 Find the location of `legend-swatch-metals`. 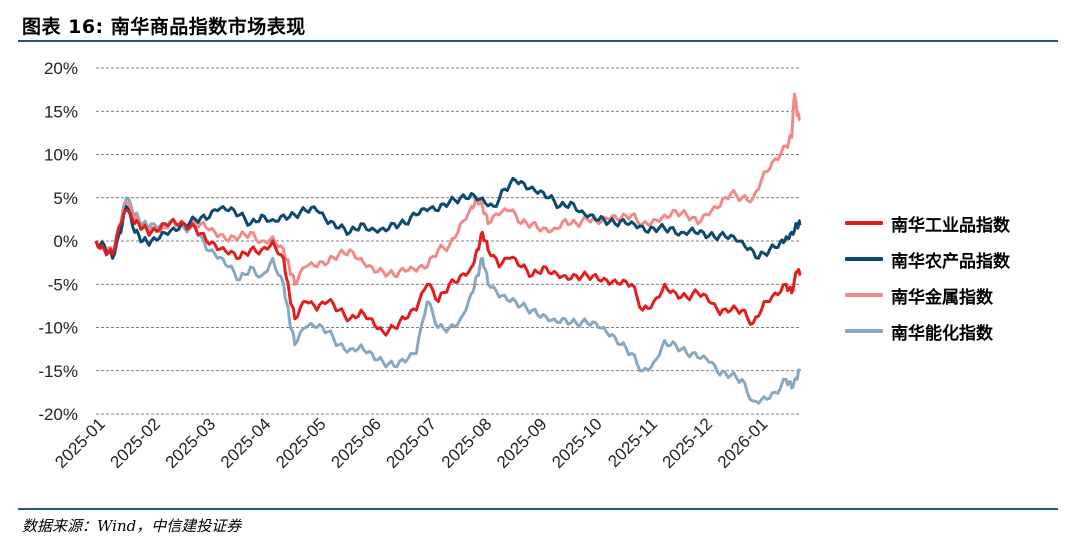

legend-swatch-metals is located at coordinates (864, 295).